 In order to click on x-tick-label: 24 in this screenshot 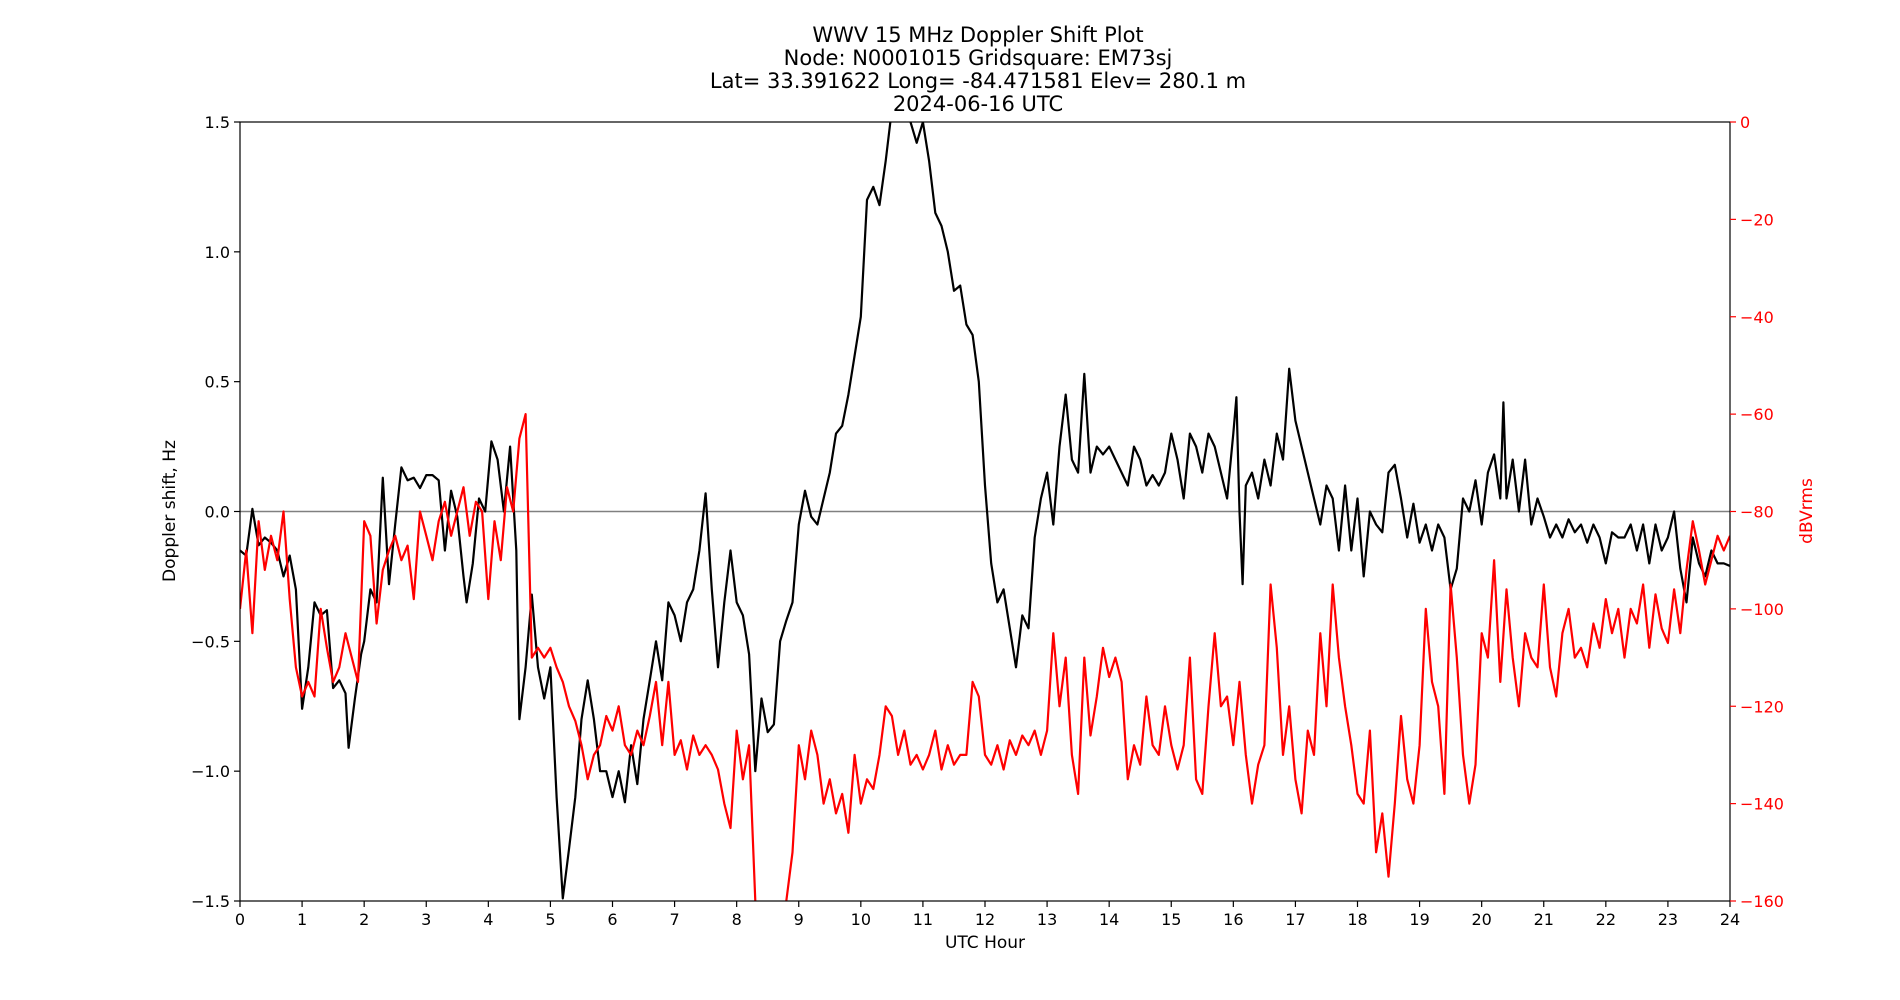, I will do `click(1730, 919)`.